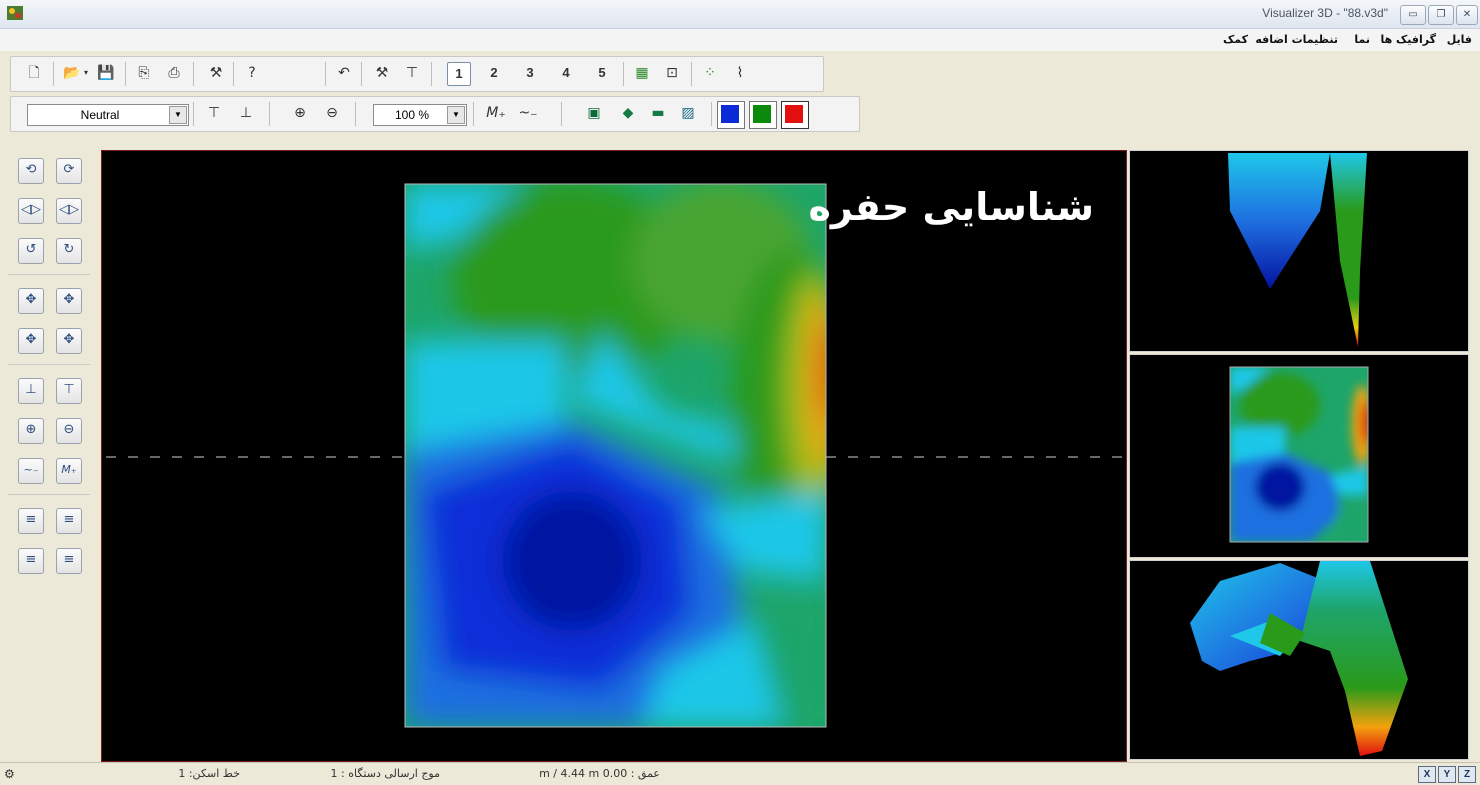  I want to click on flat-surface-icon: ▬, so click(658, 113).